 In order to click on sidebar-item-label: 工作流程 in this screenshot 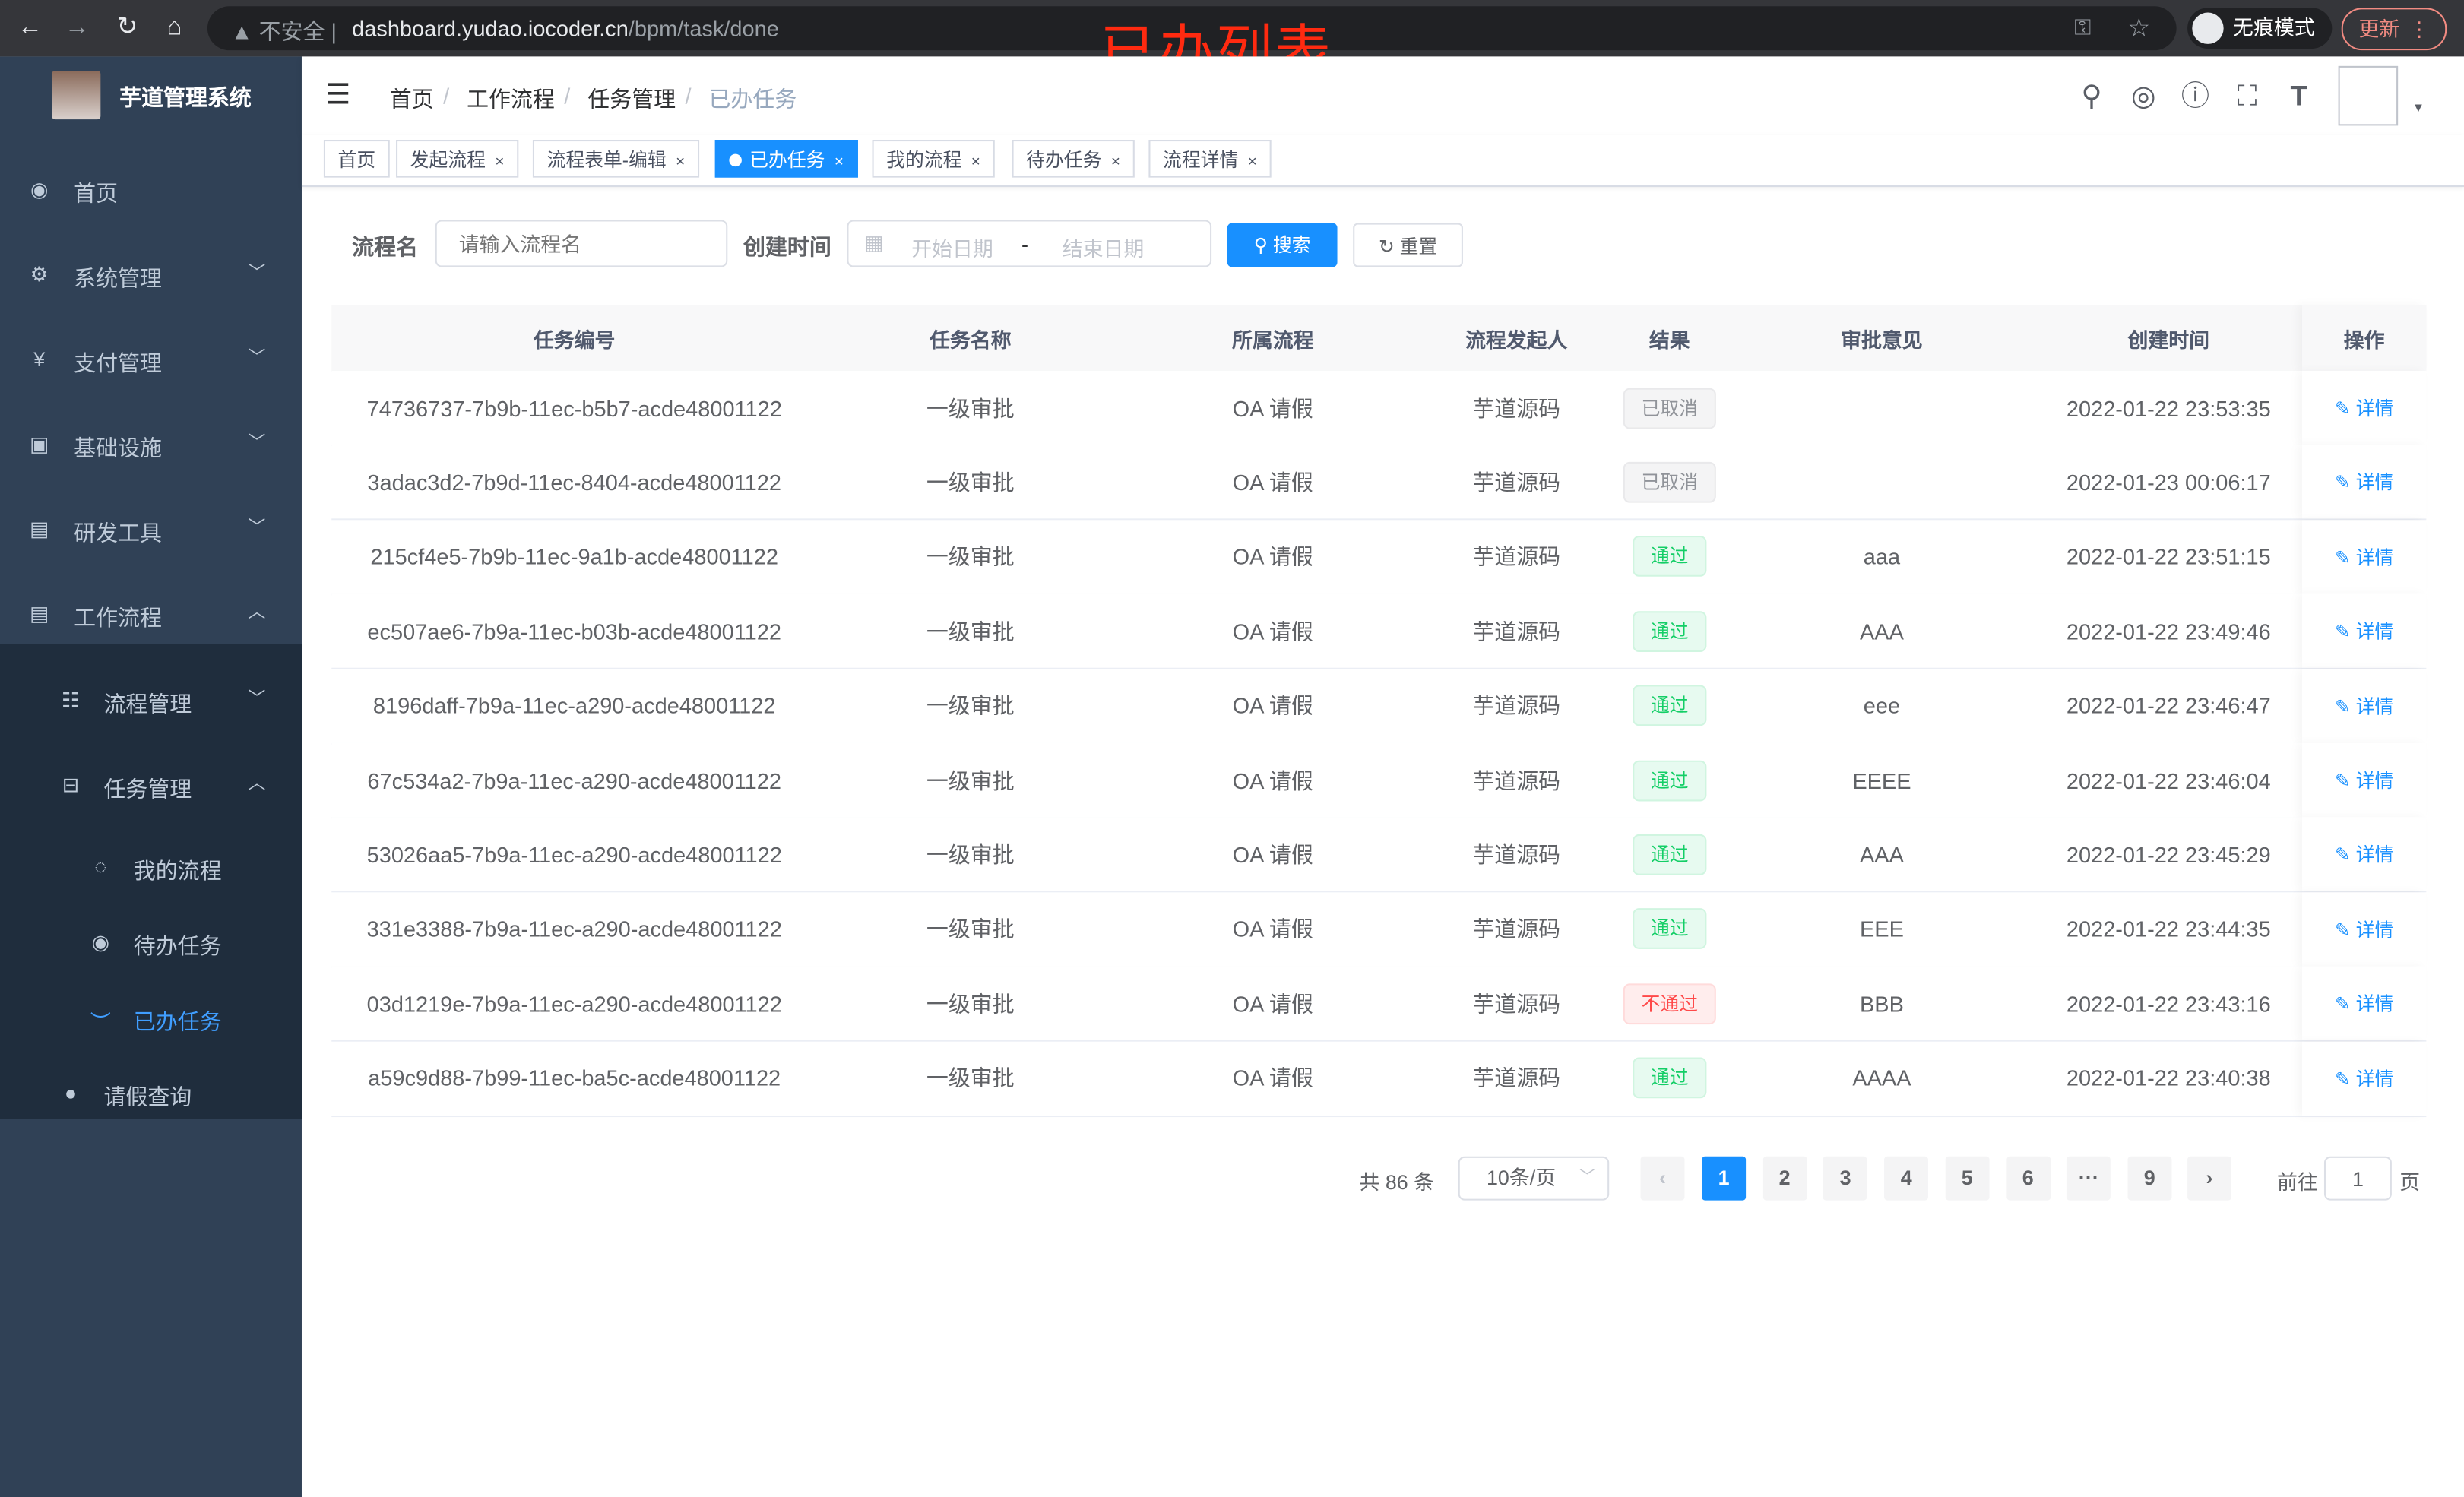, I will do `click(118, 618)`.